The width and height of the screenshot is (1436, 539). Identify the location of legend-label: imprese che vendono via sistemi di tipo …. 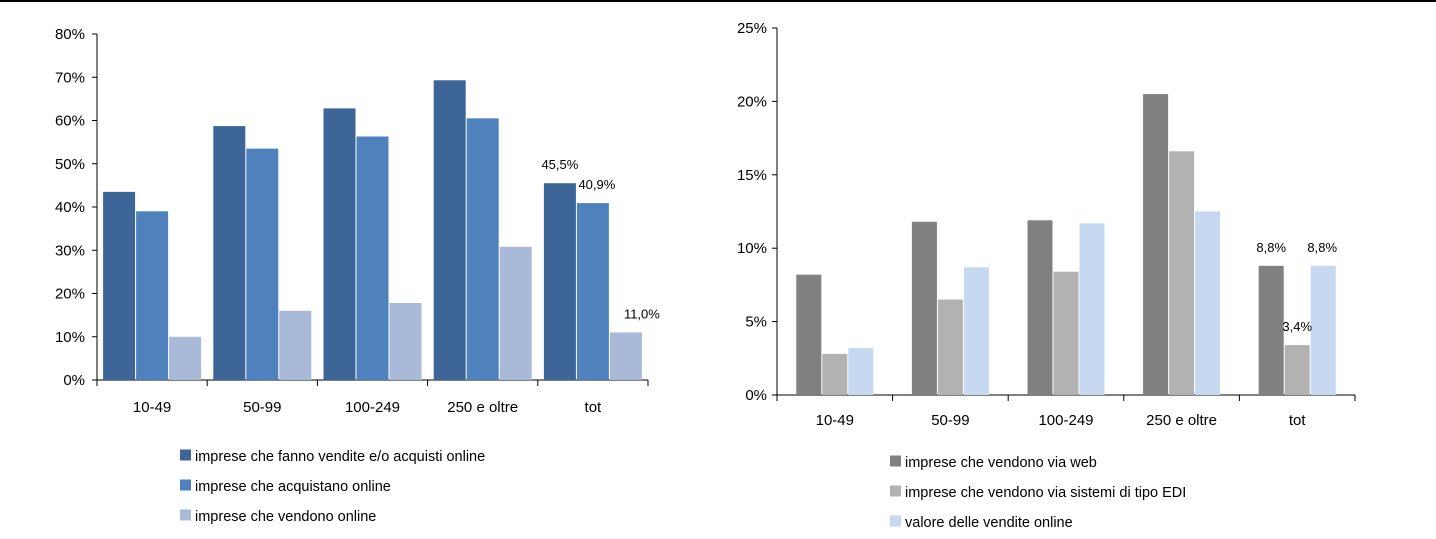
(1045, 493).